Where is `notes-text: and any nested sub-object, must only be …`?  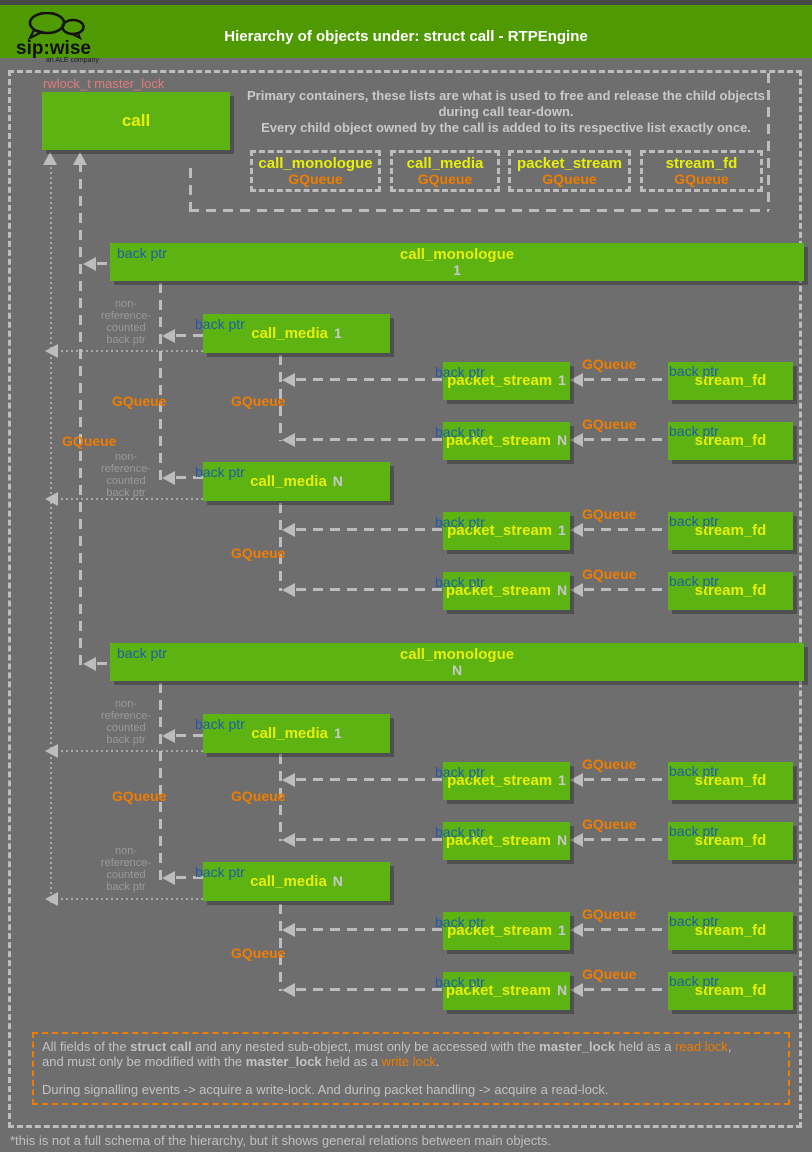 notes-text: and any nested sub-object, must only be … is located at coordinates (365, 1046).